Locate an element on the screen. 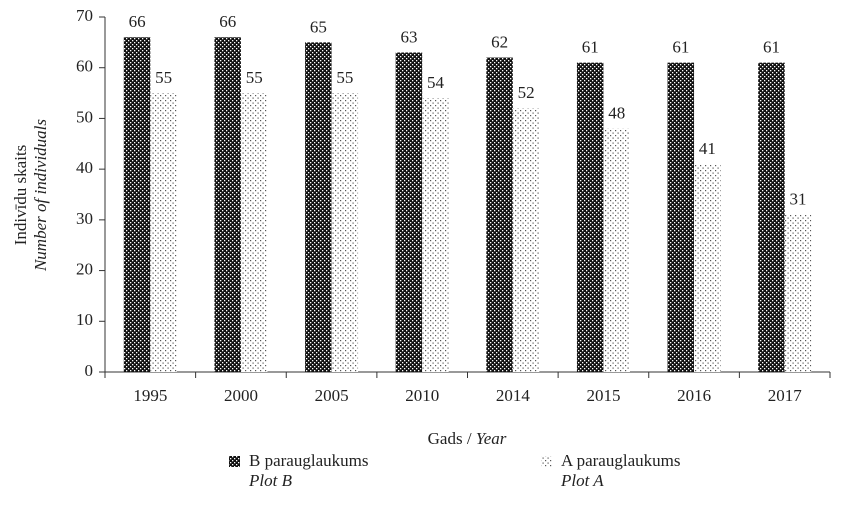 Image resolution: width=842 pixels, height=513 pixels. y-tick-label: 40 is located at coordinates (84, 167).